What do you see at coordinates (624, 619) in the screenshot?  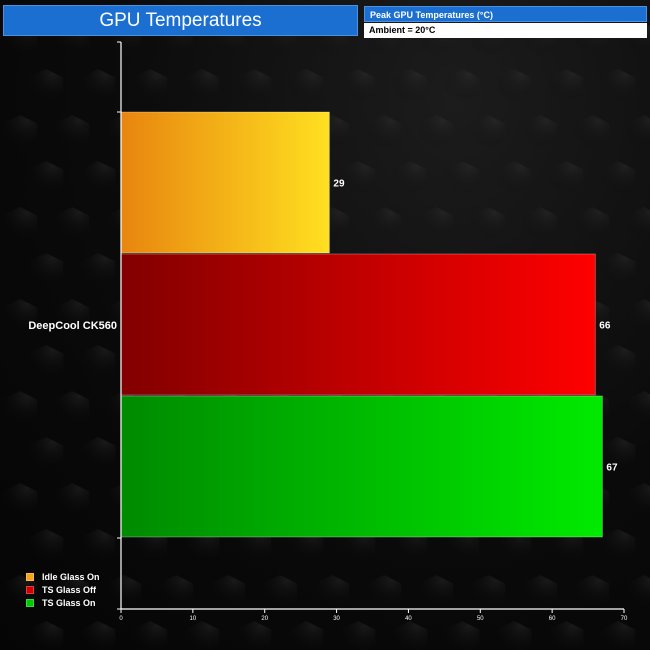 I see `x-tick-label: 70` at bounding box center [624, 619].